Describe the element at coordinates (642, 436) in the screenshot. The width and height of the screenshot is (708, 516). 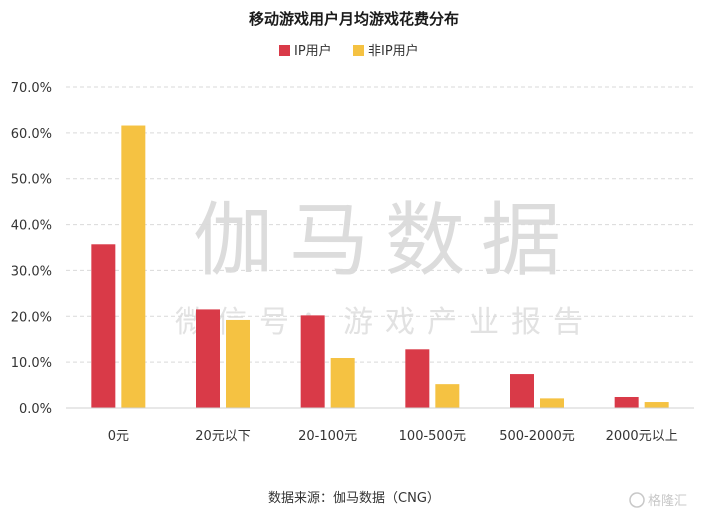
I see `x-category-label: 2000元以上` at that location.